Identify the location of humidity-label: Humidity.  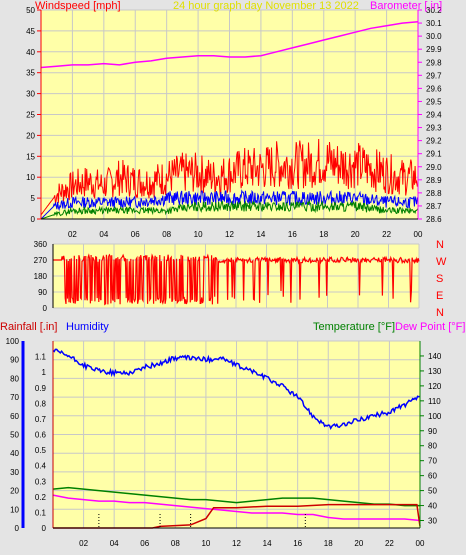
(87, 327).